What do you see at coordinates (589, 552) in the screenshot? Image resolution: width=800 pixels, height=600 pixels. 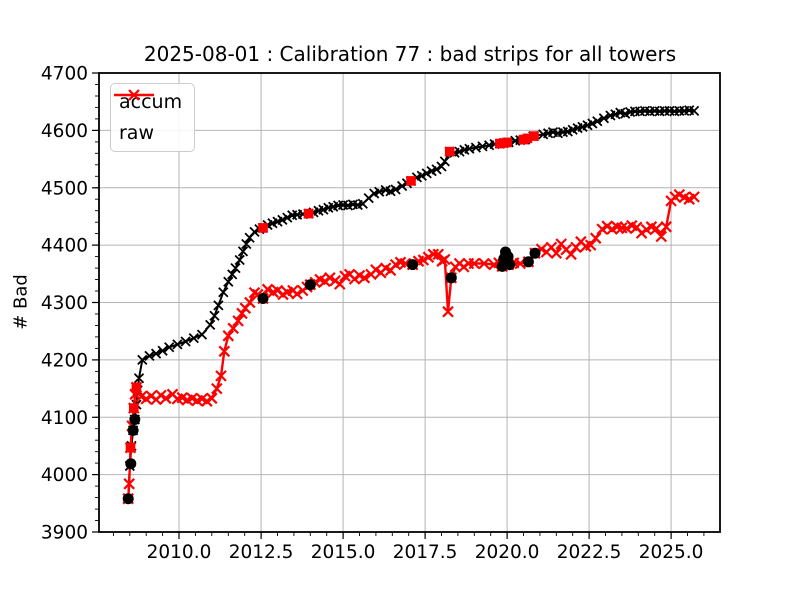 I see `x-tick-label: 2022.5` at bounding box center [589, 552].